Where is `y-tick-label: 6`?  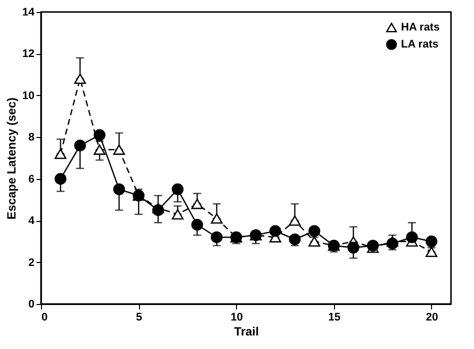 y-tick-label: 6 is located at coordinates (31, 179).